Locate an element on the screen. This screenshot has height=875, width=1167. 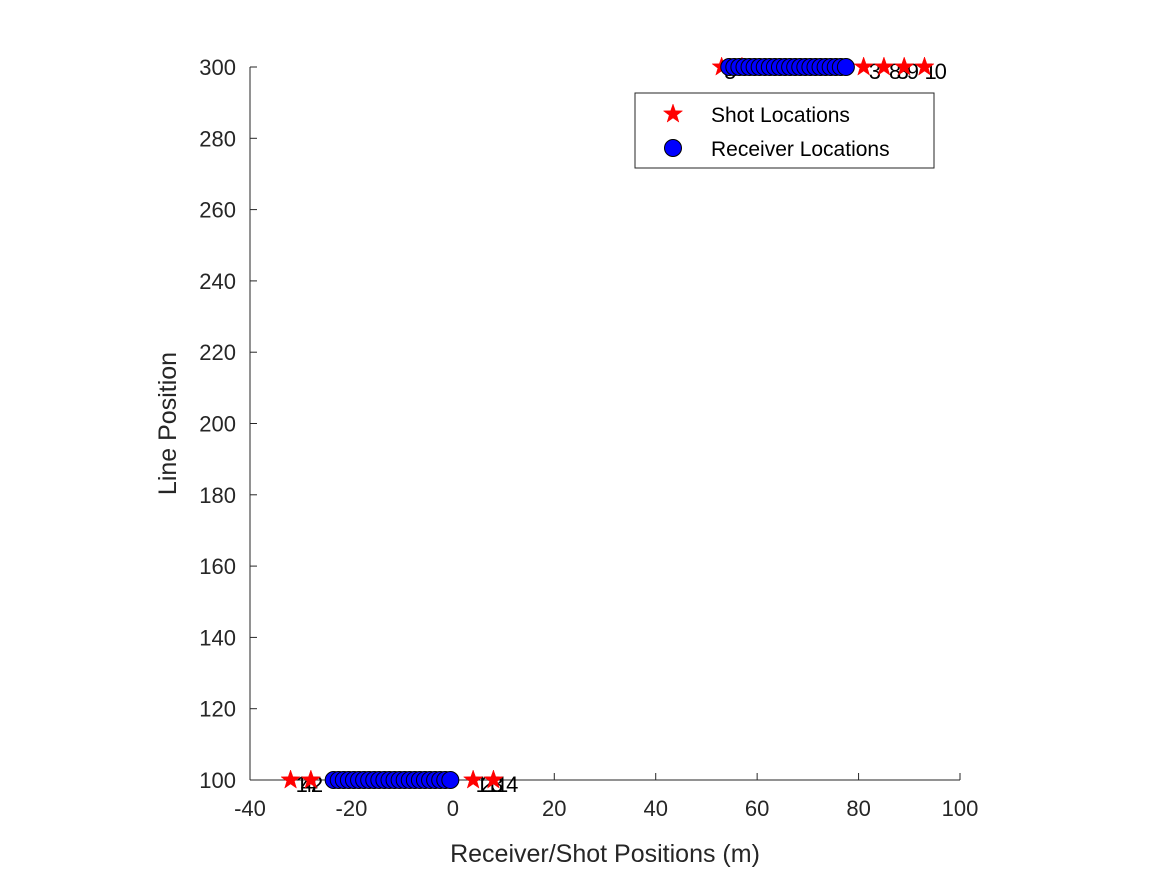
point-label: 4 is located at coordinates (512, 784).